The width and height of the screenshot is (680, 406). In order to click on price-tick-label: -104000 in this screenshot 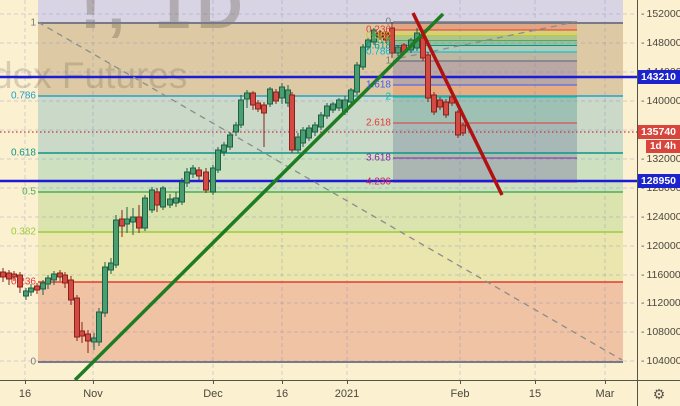, I will do `click(660, 361)`.